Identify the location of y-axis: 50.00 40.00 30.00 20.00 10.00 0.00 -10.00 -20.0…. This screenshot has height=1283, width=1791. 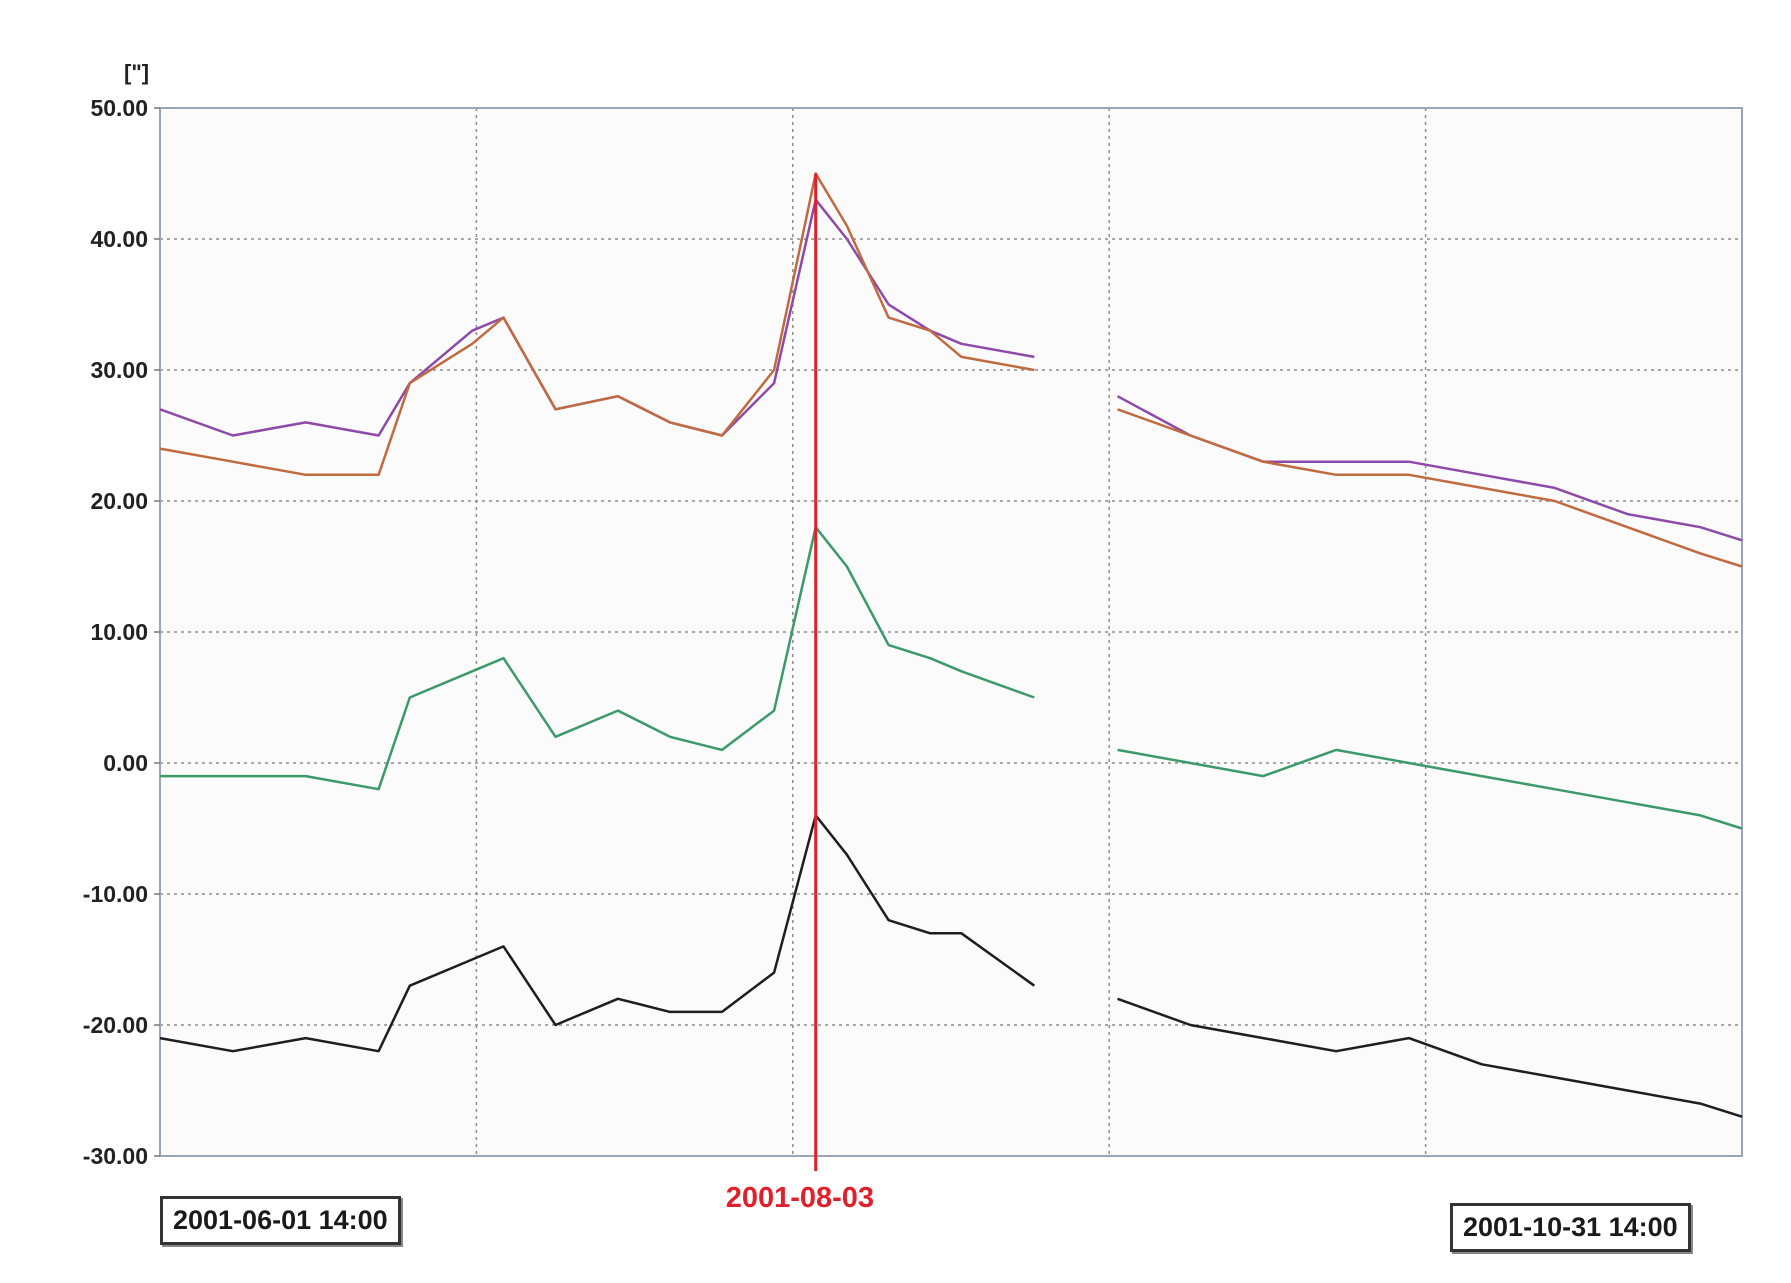
(121, 632).